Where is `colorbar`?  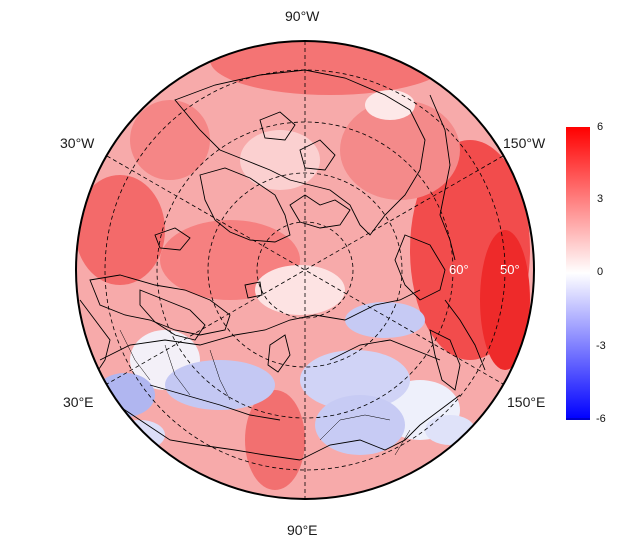
colorbar is located at coordinates (578, 273).